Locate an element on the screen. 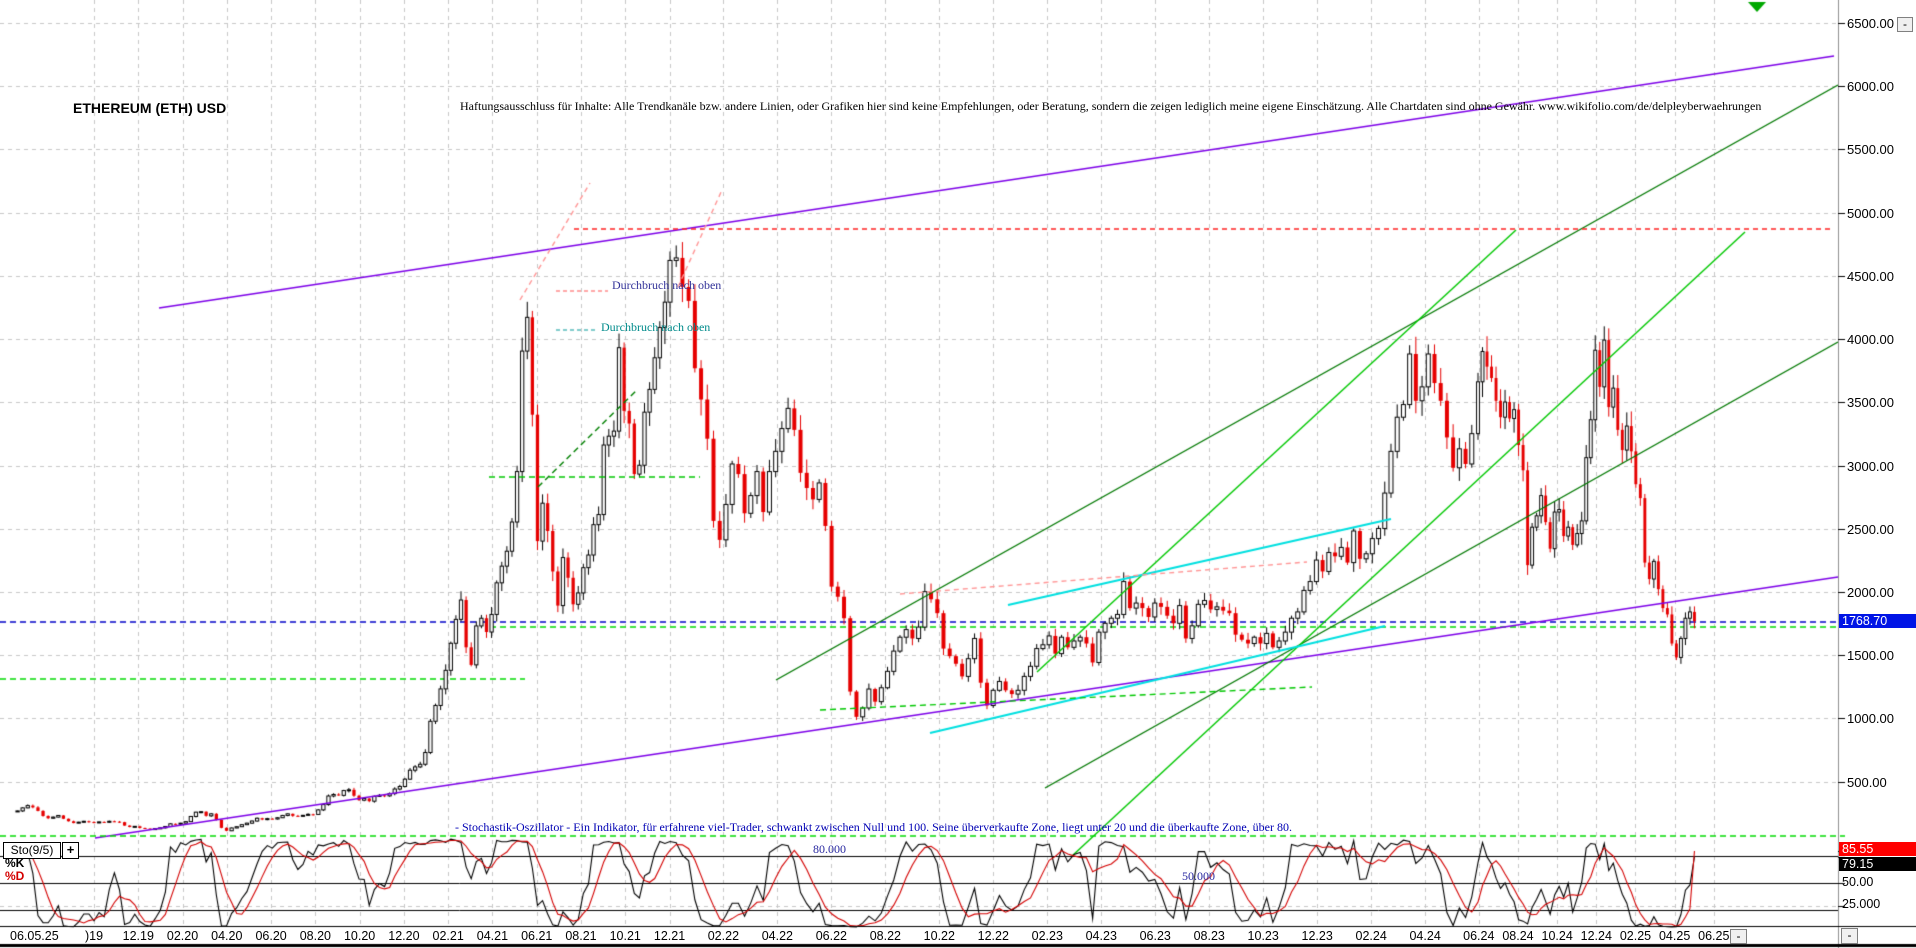 The image size is (1916, 948). x-axis-label: 08.24 is located at coordinates (1518, 936).